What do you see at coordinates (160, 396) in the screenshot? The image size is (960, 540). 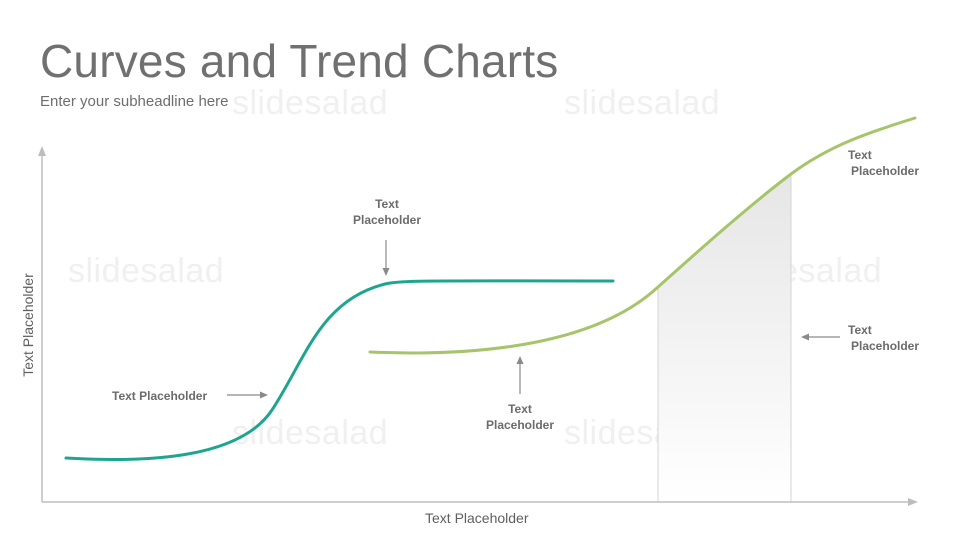 I see `label-left: Text Placeholder` at bounding box center [160, 396].